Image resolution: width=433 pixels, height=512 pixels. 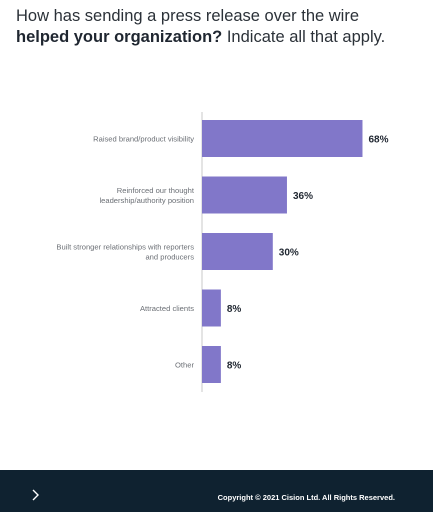 I want to click on category-label-line: Other, so click(x=184, y=365).